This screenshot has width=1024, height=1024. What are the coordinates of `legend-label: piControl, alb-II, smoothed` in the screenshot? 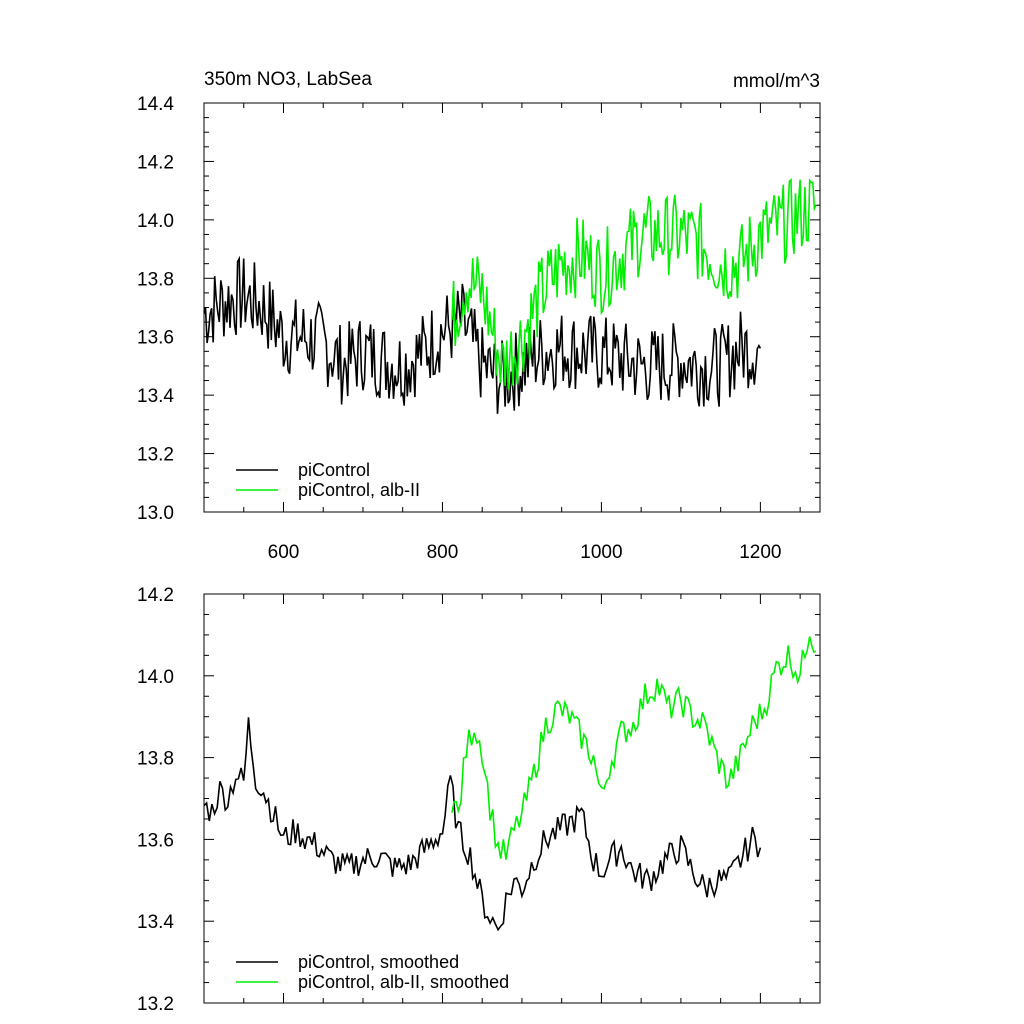 It's located at (403, 982).